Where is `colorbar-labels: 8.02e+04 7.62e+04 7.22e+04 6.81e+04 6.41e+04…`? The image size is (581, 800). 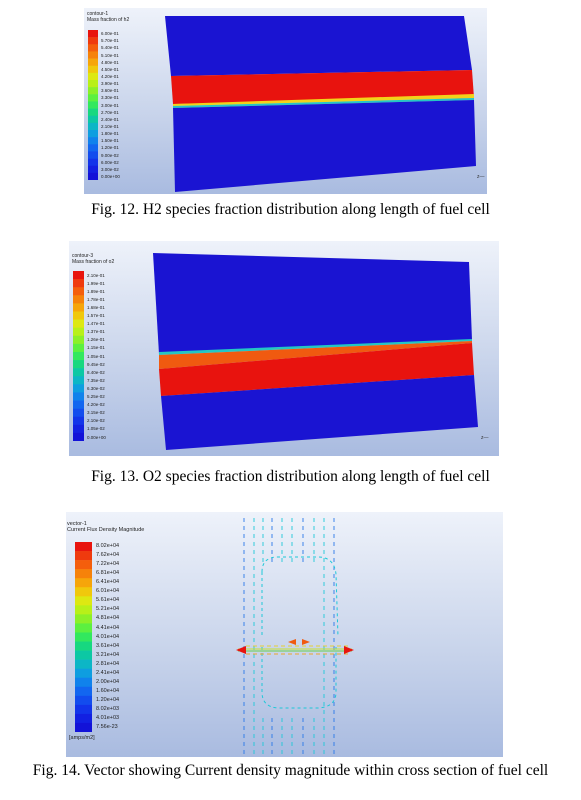 colorbar-labels: 8.02e+04 7.62e+04 7.22e+04 6.81e+04 6.41e+04… is located at coordinates (136, 637).